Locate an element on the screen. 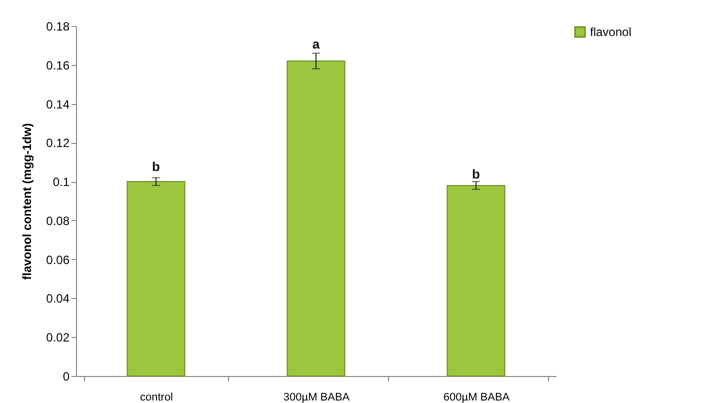 The height and width of the screenshot is (403, 719). y-tick-label: 0.18 is located at coordinates (58, 27).